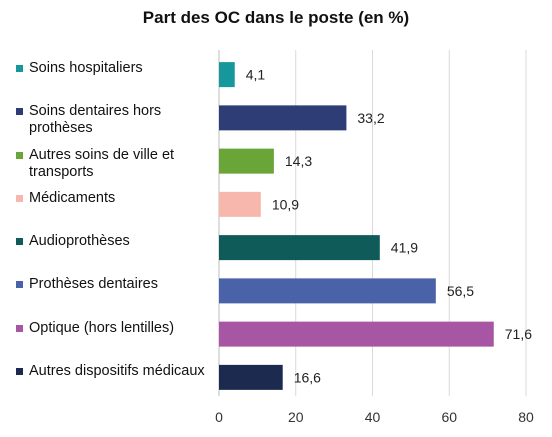 The height and width of the screenshot is (437, 552). What do you see at coordinates (95, 120) in the screenshot?
I see `category-text: Soins dentaires hors prothèses` at bounding box center [95, 120].